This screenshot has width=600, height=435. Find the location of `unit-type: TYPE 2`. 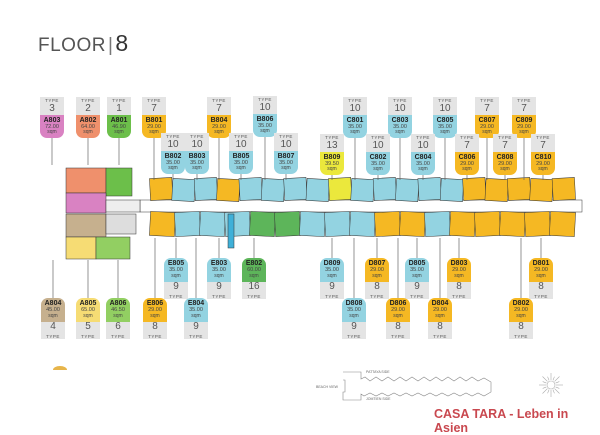

unit-type: TYPE 2 is located at coordinates (88, 106).